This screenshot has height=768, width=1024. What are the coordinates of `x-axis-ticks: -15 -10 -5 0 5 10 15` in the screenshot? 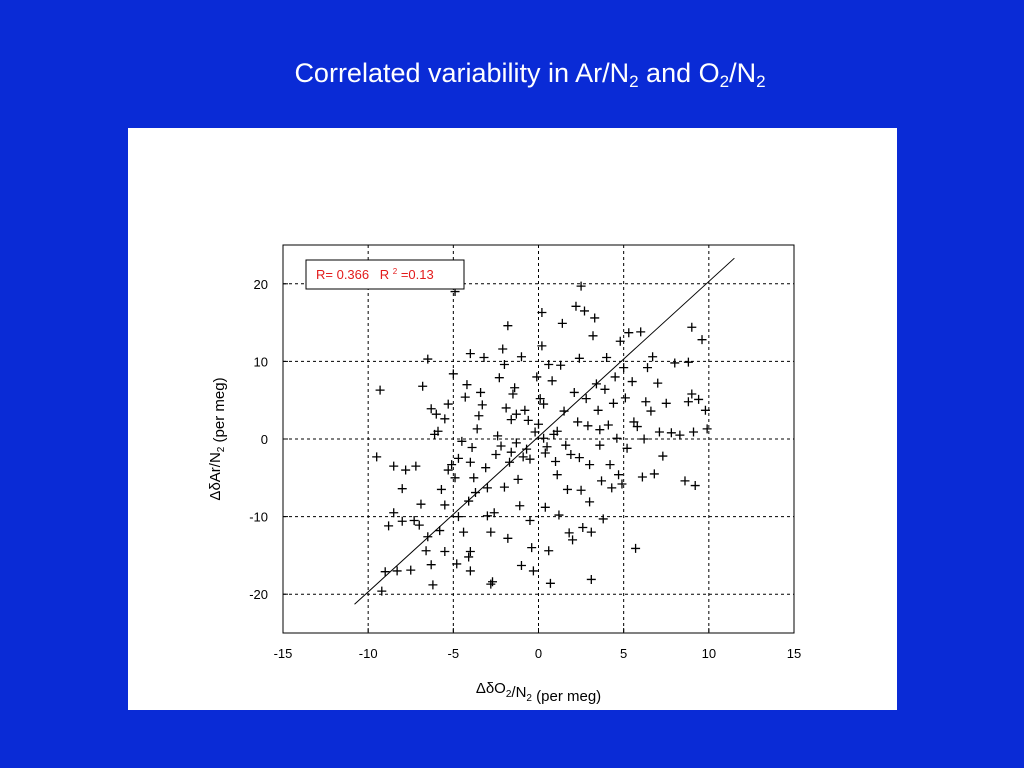 It's located at (537, 644).